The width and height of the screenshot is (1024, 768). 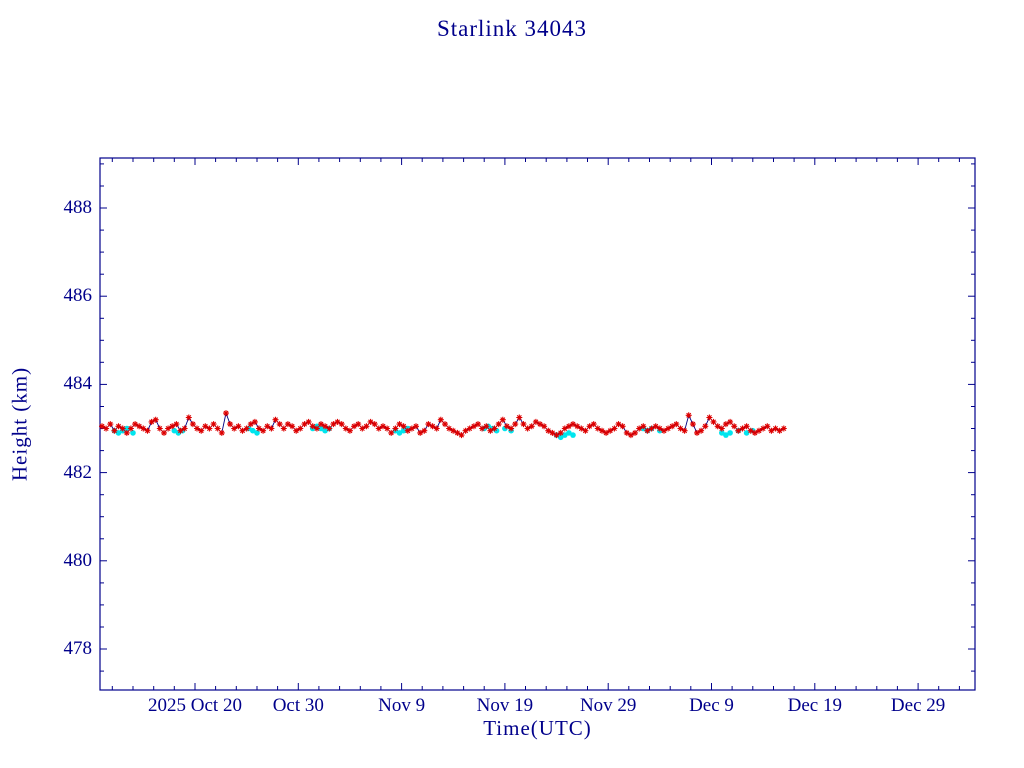 I want to click on x-tick-label: Dec 9, so click(x=711, y=705).